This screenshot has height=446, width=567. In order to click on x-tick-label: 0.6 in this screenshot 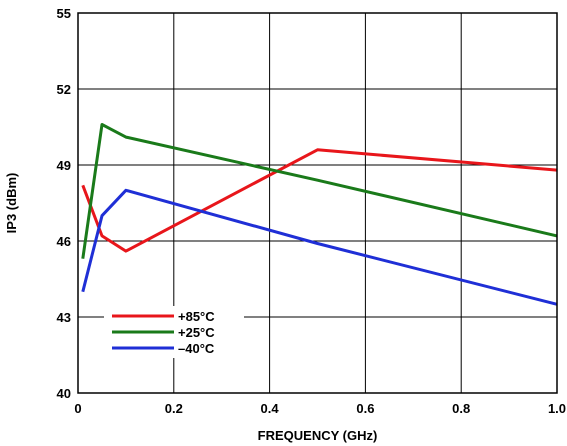, I will do `click(365, 408)`.